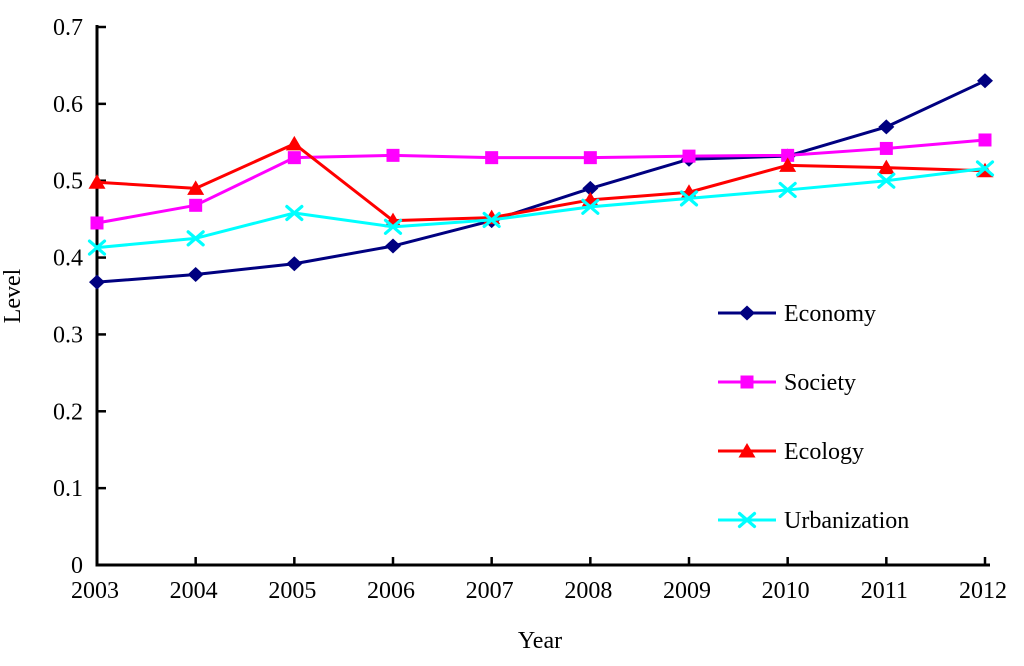 The image size is (1024, 666). I want to click on x-tick-label: 2011, so click(884, 591).